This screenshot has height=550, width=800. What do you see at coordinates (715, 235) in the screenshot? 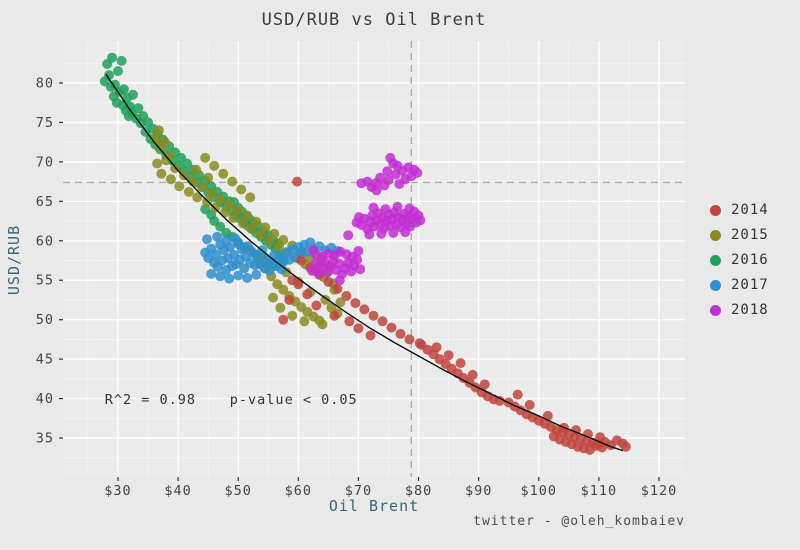
I see `legend-swatch-2015` at bounding box center [715, 235].